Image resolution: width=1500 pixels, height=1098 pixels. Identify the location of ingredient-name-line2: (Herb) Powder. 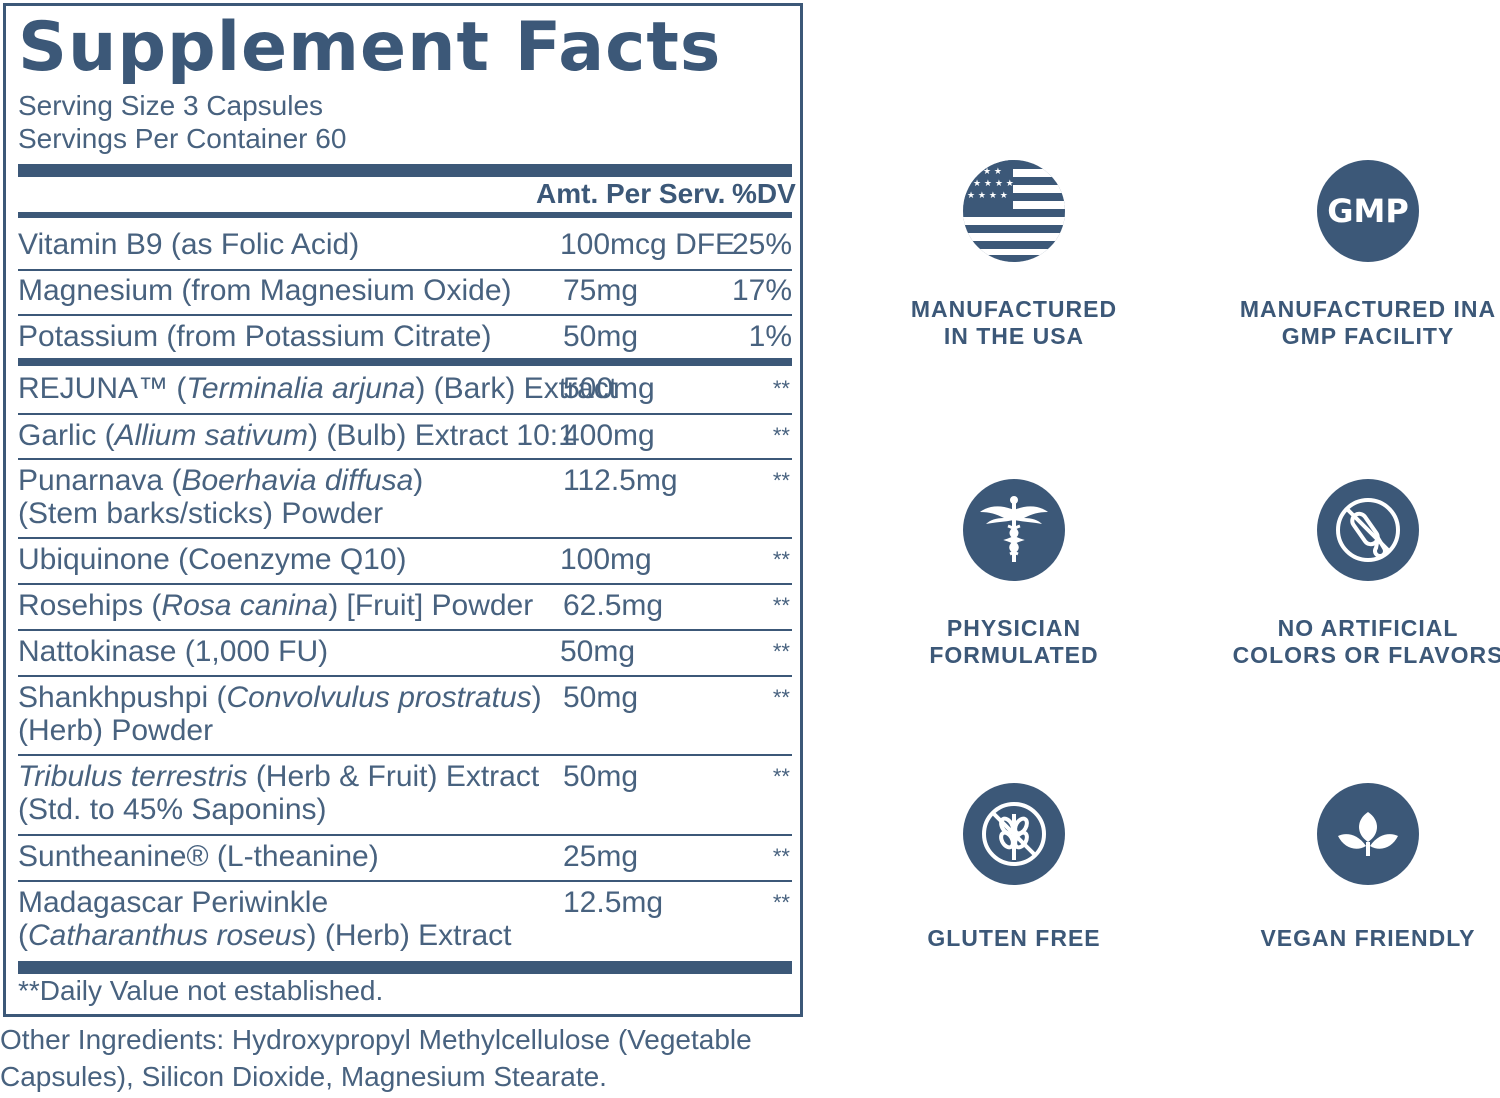
(116, 730).